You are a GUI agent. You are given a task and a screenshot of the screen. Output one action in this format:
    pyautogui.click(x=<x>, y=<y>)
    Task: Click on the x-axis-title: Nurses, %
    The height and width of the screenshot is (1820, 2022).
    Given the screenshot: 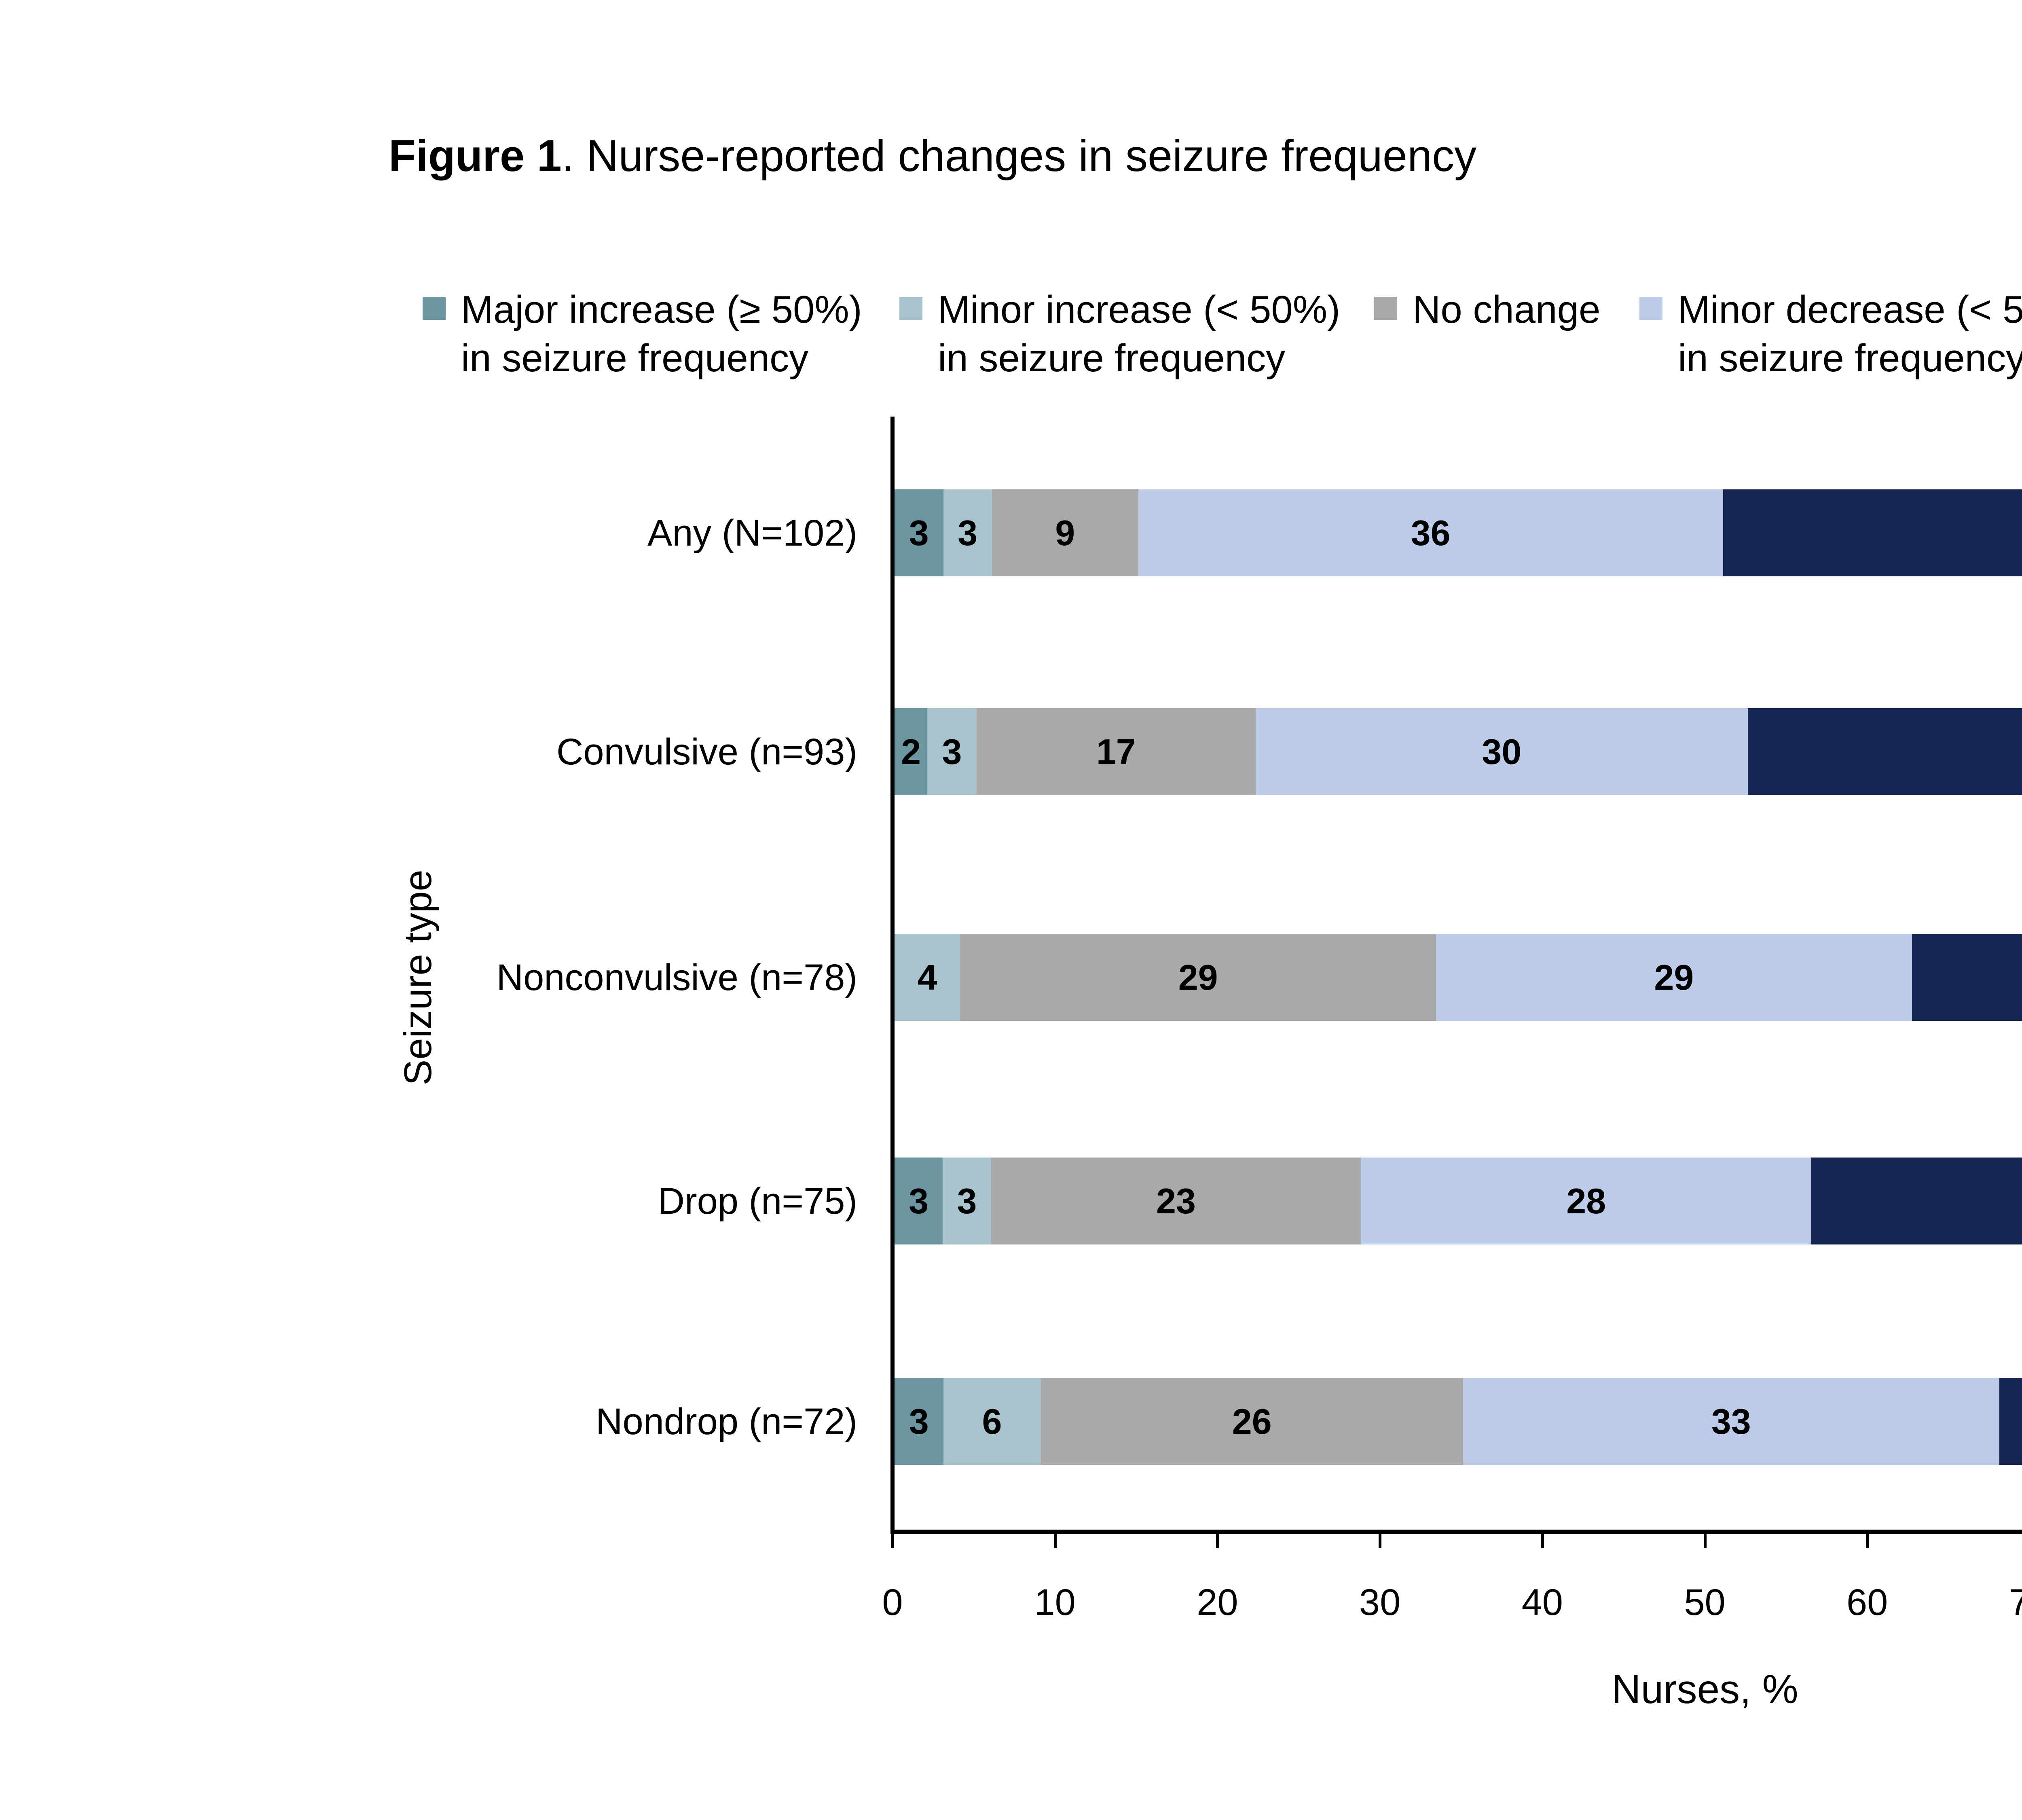 What is the action you would take?
    pyautogui.click(x=1705, y=1690)
    